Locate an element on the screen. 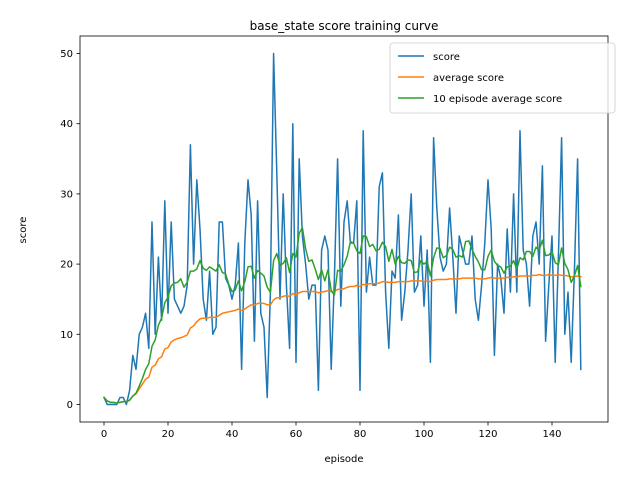 The height and width of the screenshot is (480, 640). y-tick-label: 50 is located at coordinates (66, 54).